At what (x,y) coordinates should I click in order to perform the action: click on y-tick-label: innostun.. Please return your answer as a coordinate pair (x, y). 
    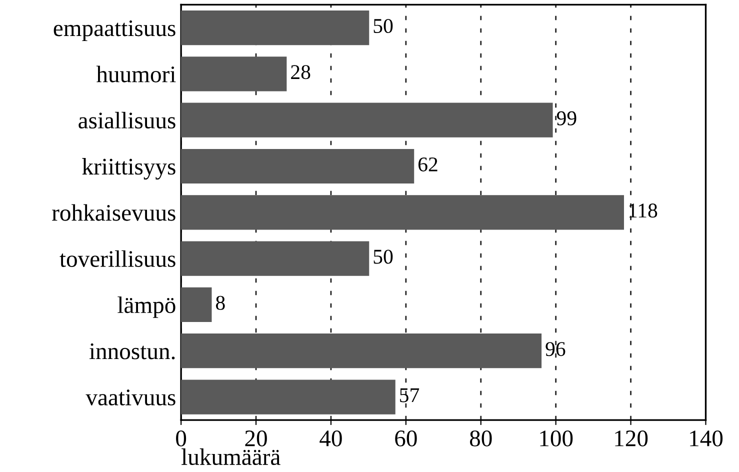
    Looking at the image, I should click on (132, 351).